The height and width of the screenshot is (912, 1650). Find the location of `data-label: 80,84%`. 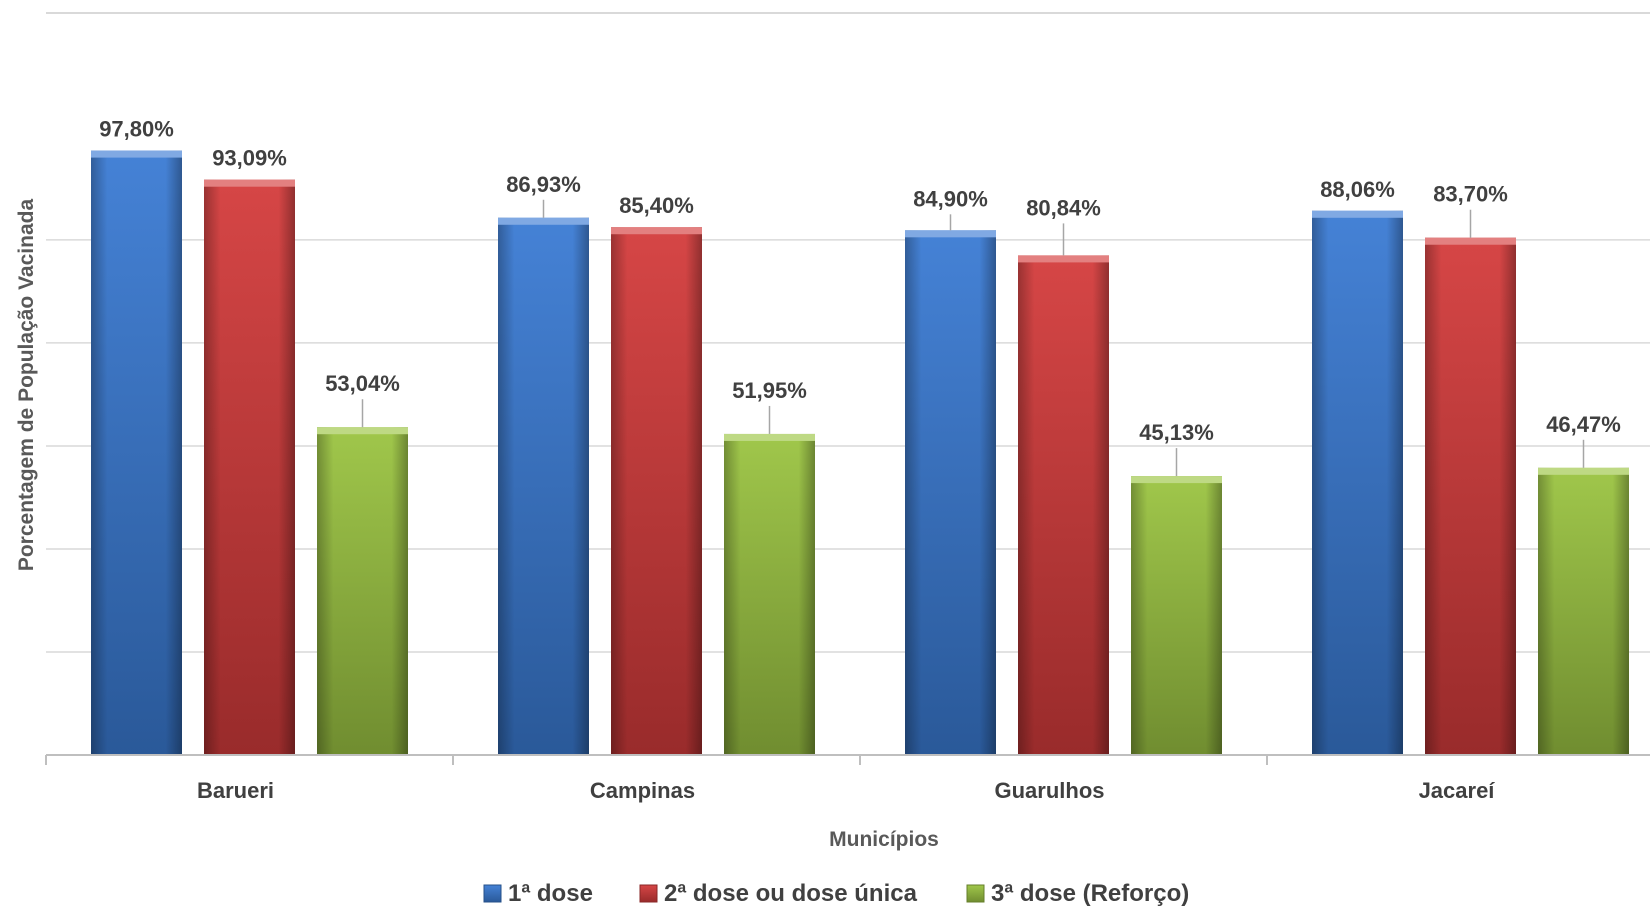

data-label: 80,84% is located at coordinates (1063, 207).